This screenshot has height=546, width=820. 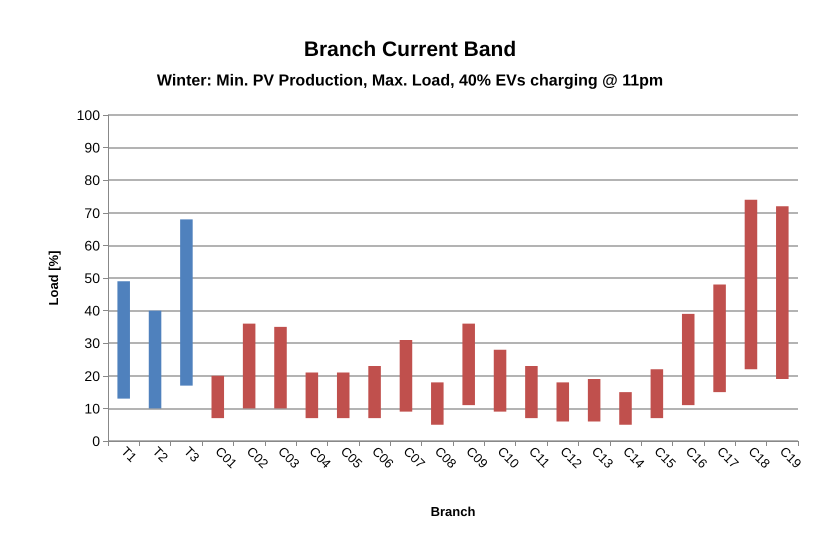 What do you see at coordinates (53, 278) in the screenshot?
I see `y-axis-title: Load [%]` at bounding box center [53, 278].